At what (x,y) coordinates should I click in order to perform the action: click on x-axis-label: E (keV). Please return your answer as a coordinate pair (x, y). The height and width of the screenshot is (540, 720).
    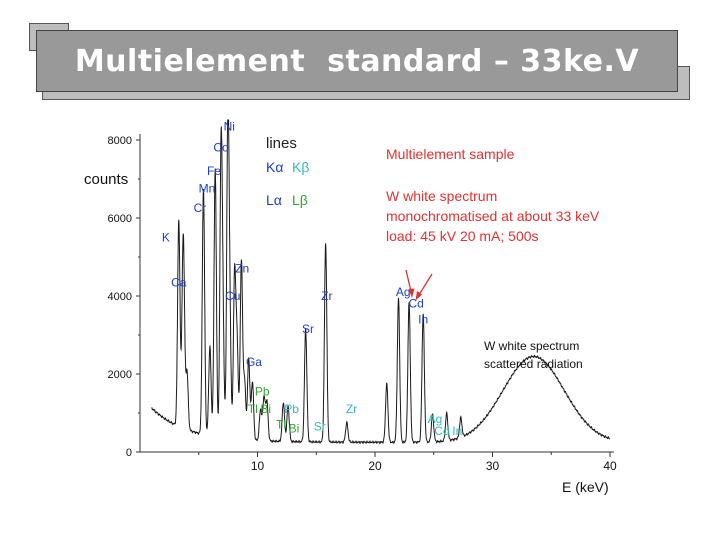
    Looking at the image, I should click on (585, 487).